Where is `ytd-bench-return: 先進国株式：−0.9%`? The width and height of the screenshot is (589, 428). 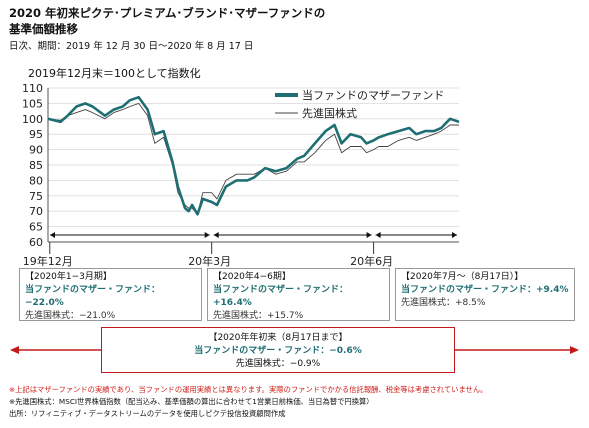 ytd-bench-return: 先進国株式：−0.9% is located at coordinates (278, 364).